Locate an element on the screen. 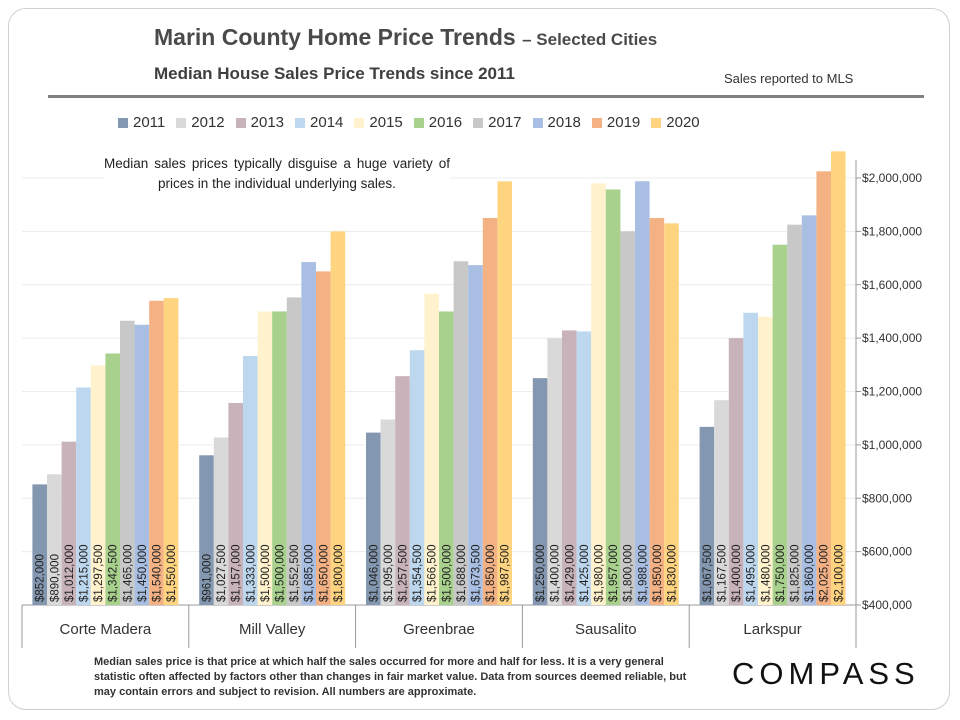 This screenshot has width=960, height=720. legend-item-2018: 2018 is located at coordinates (556, 122).